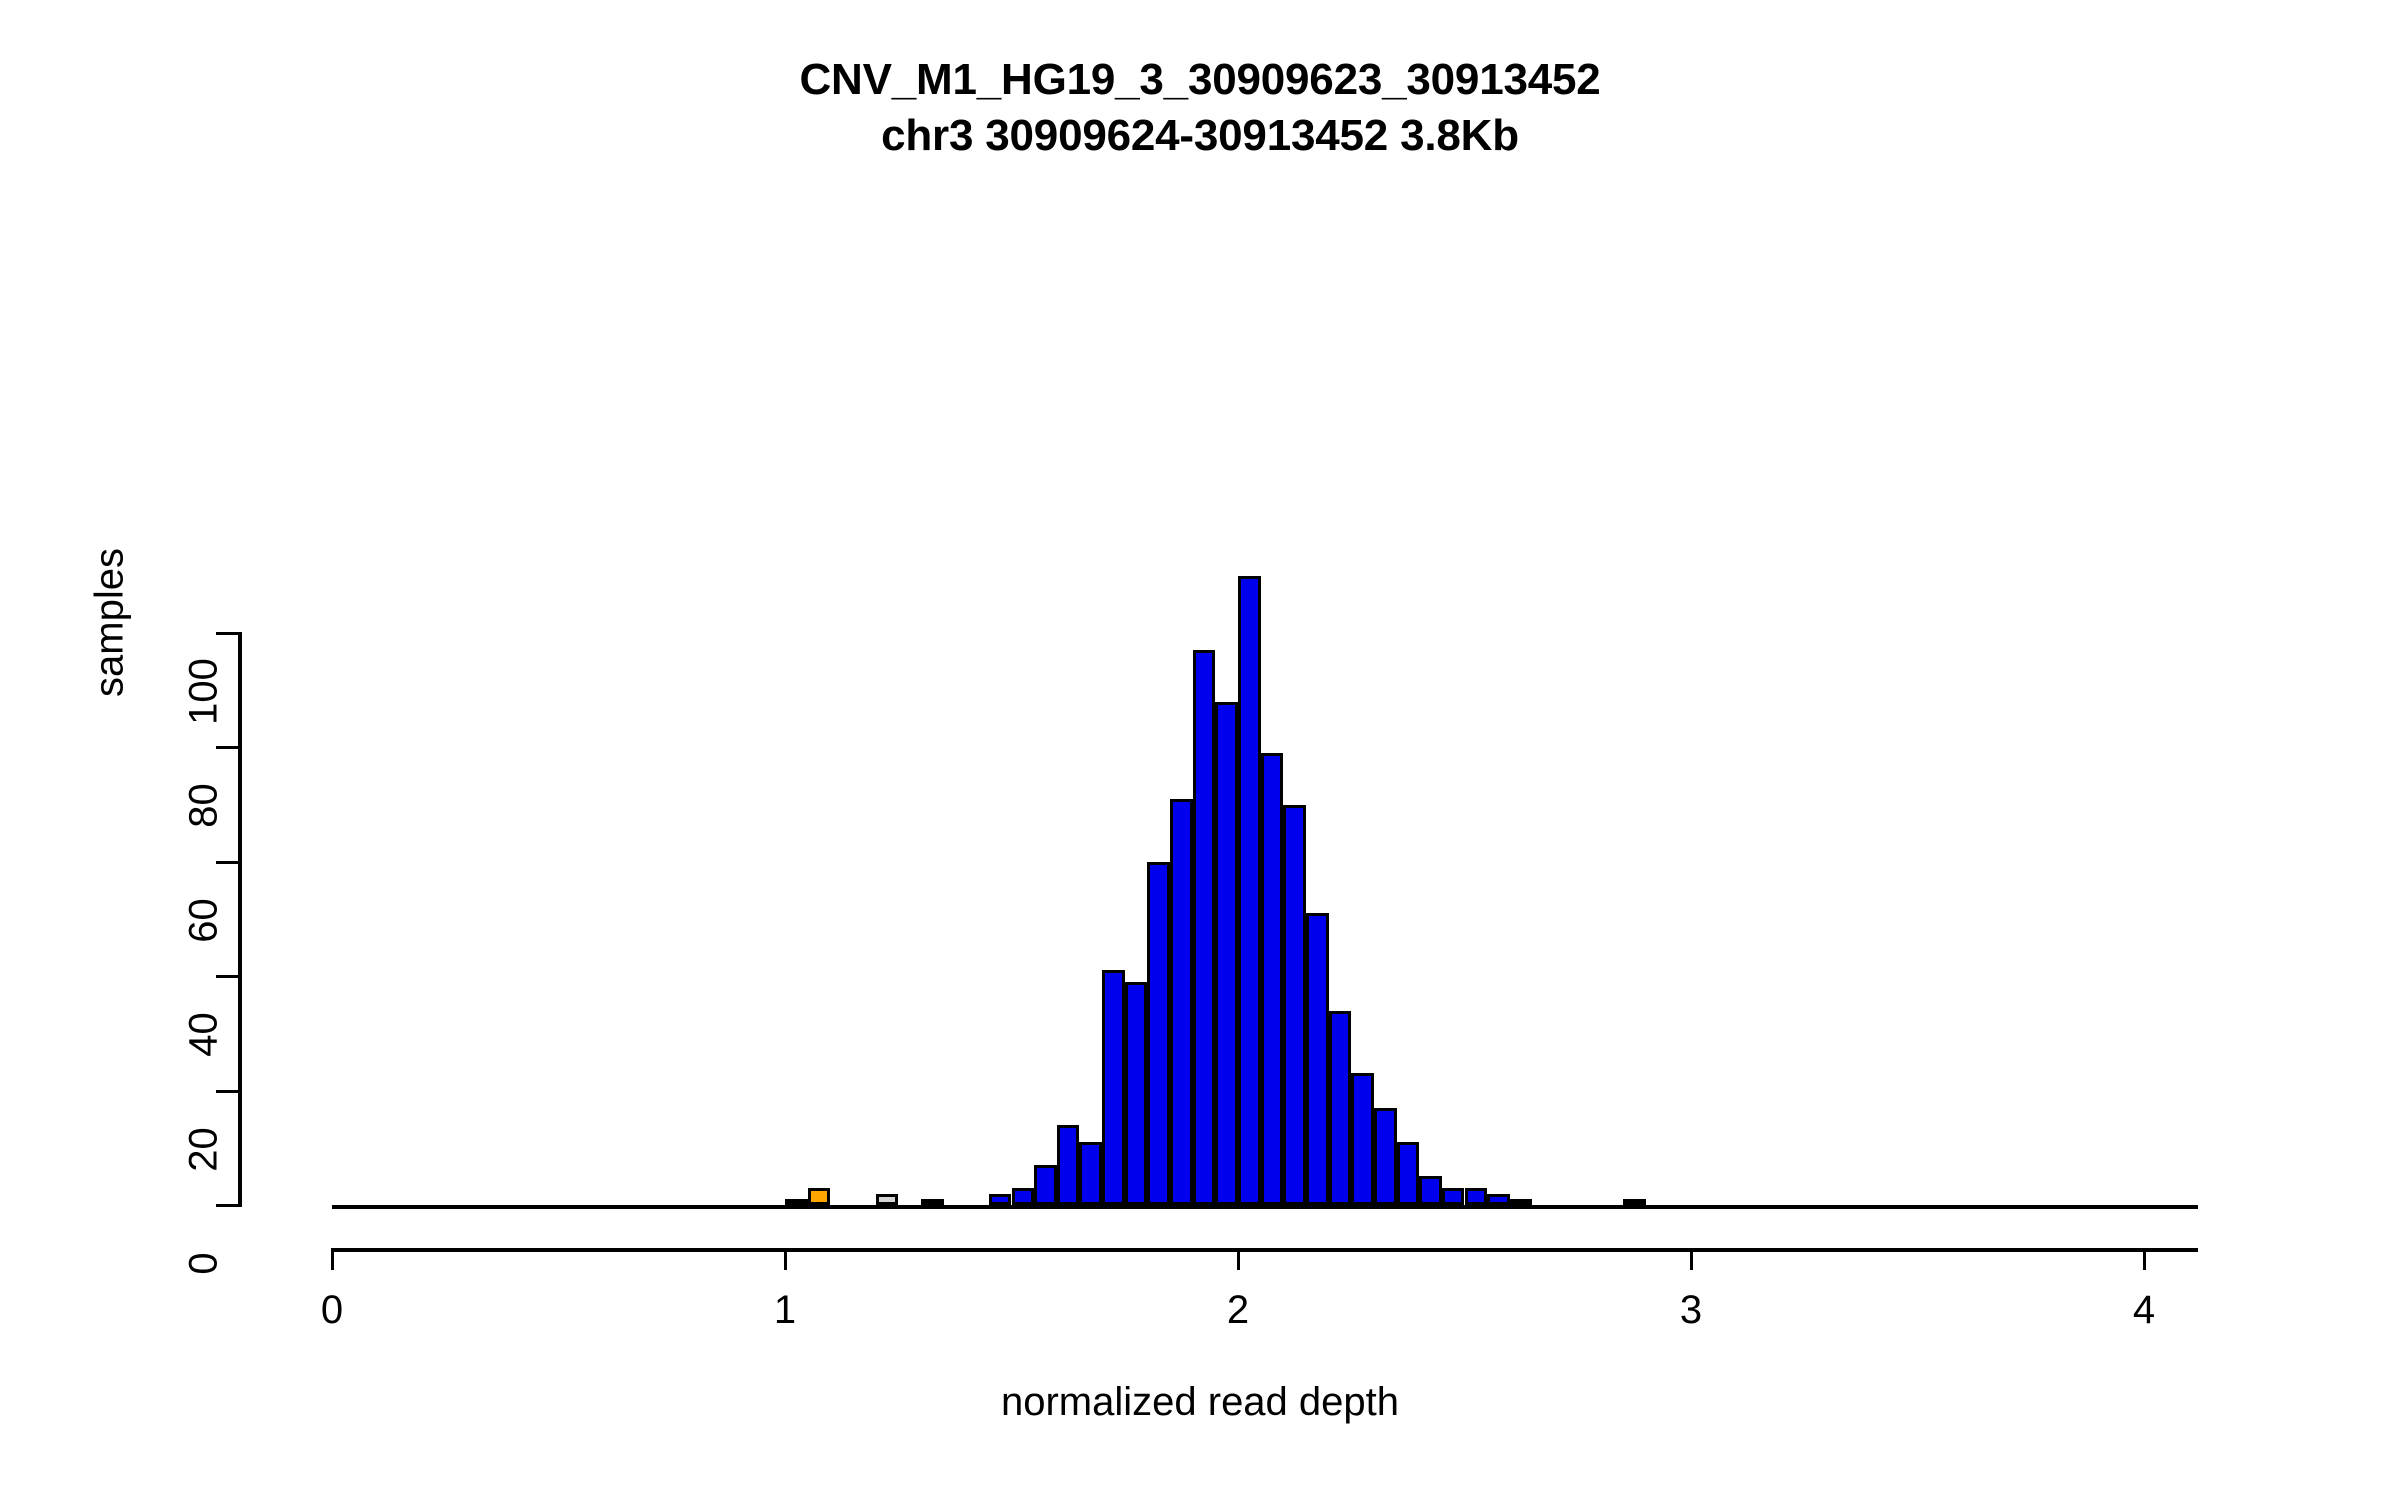  What do you see at coordinates (1200, 79) in the screenshot?
I see `chart-title-line-1: CNV_M1_HG19_3_30909623_30913452` at bounding box center [1200, 79].